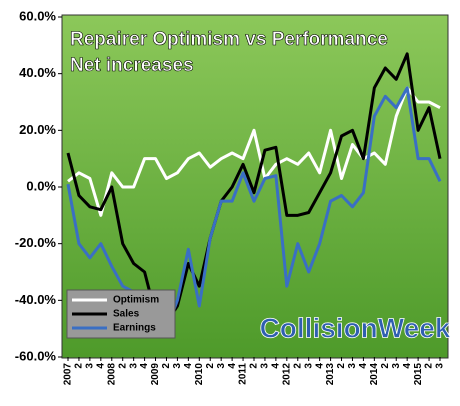 Image resolution: width=460 pixels, height=406 pixels. What do you see at coordinates (37, 72) in the screenshot?
I see `y-tick-label: 40.0%` at bounding box center [37, 72].